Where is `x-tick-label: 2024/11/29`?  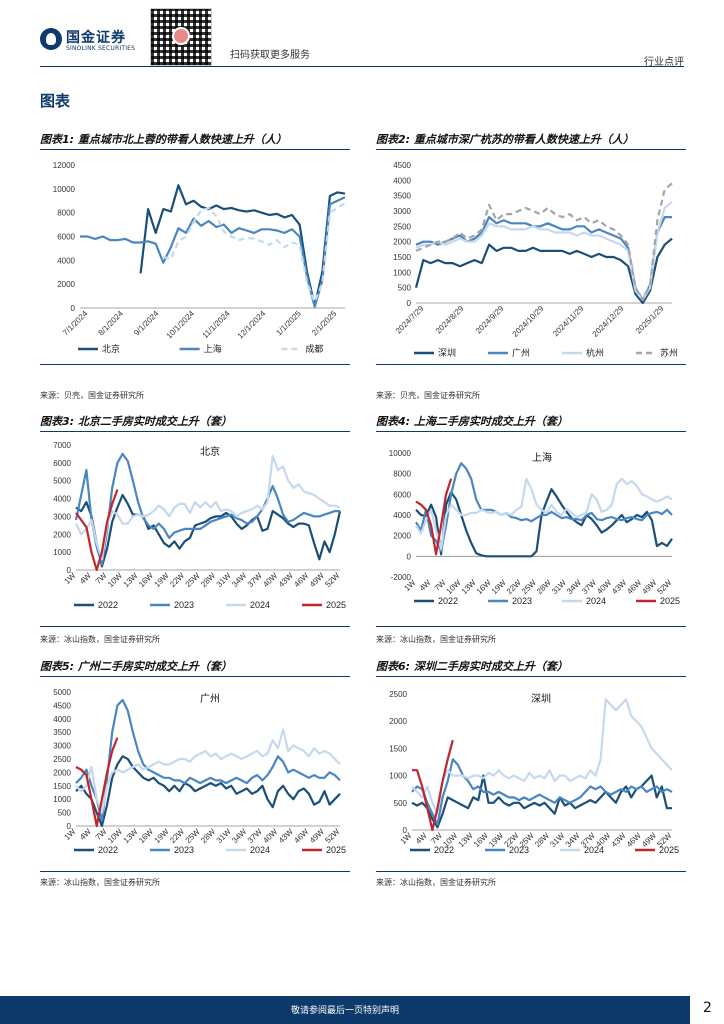 x-tick-label: 2024/11/29 is located at coordinates (568, 321).